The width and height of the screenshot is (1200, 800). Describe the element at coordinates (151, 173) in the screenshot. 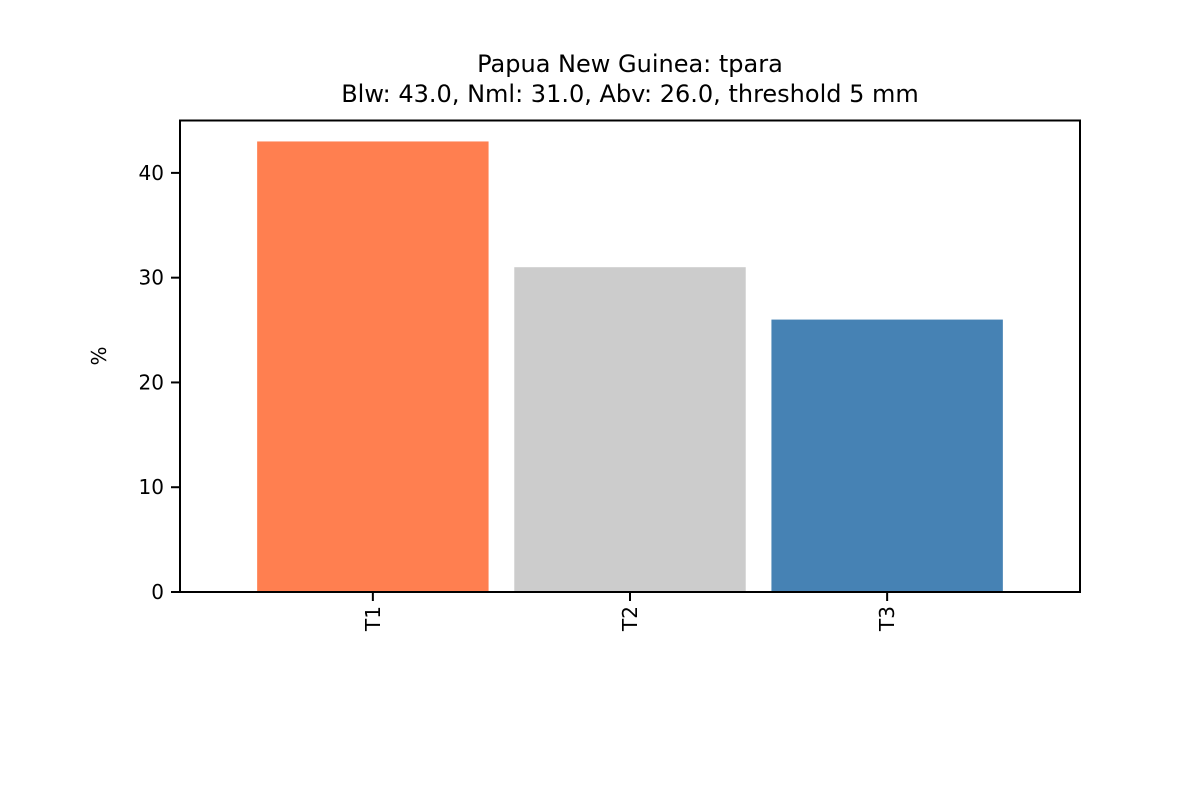

I see `y-tick-label: 40` at that location.